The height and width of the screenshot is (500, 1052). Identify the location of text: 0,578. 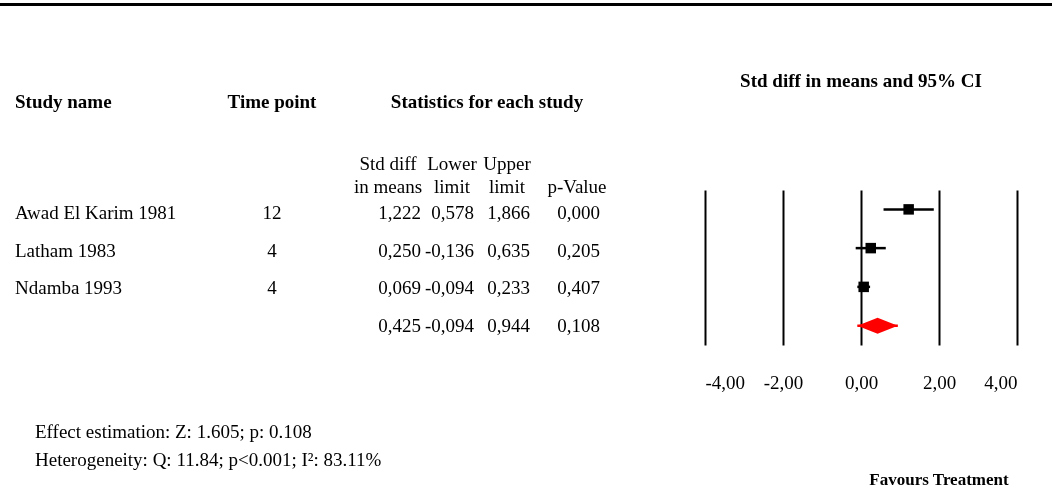
(452, 212).